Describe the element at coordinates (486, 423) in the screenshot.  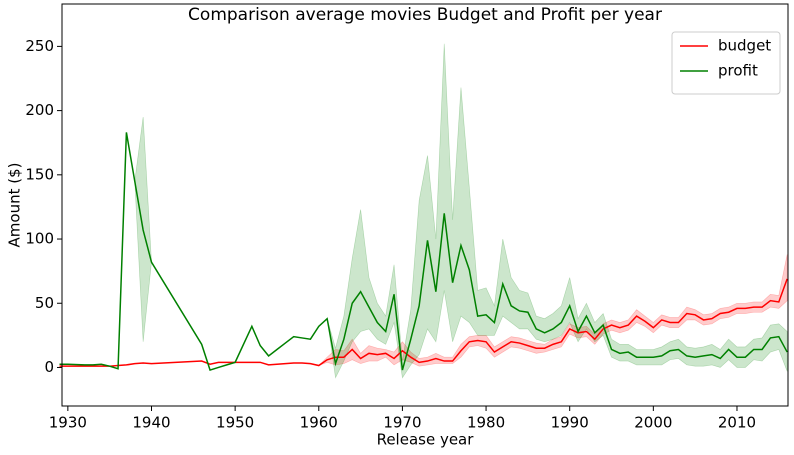
I see `x-tick-label: 1980` at that location.